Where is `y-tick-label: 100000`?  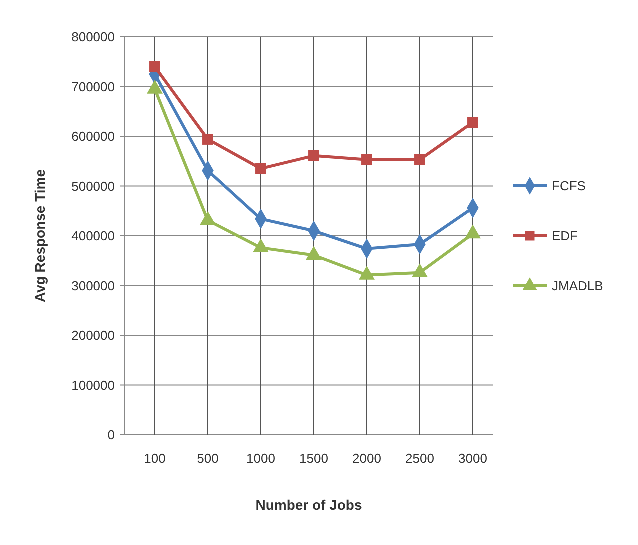 y-tick-label: 100000 is located at coordinates (93, 385).